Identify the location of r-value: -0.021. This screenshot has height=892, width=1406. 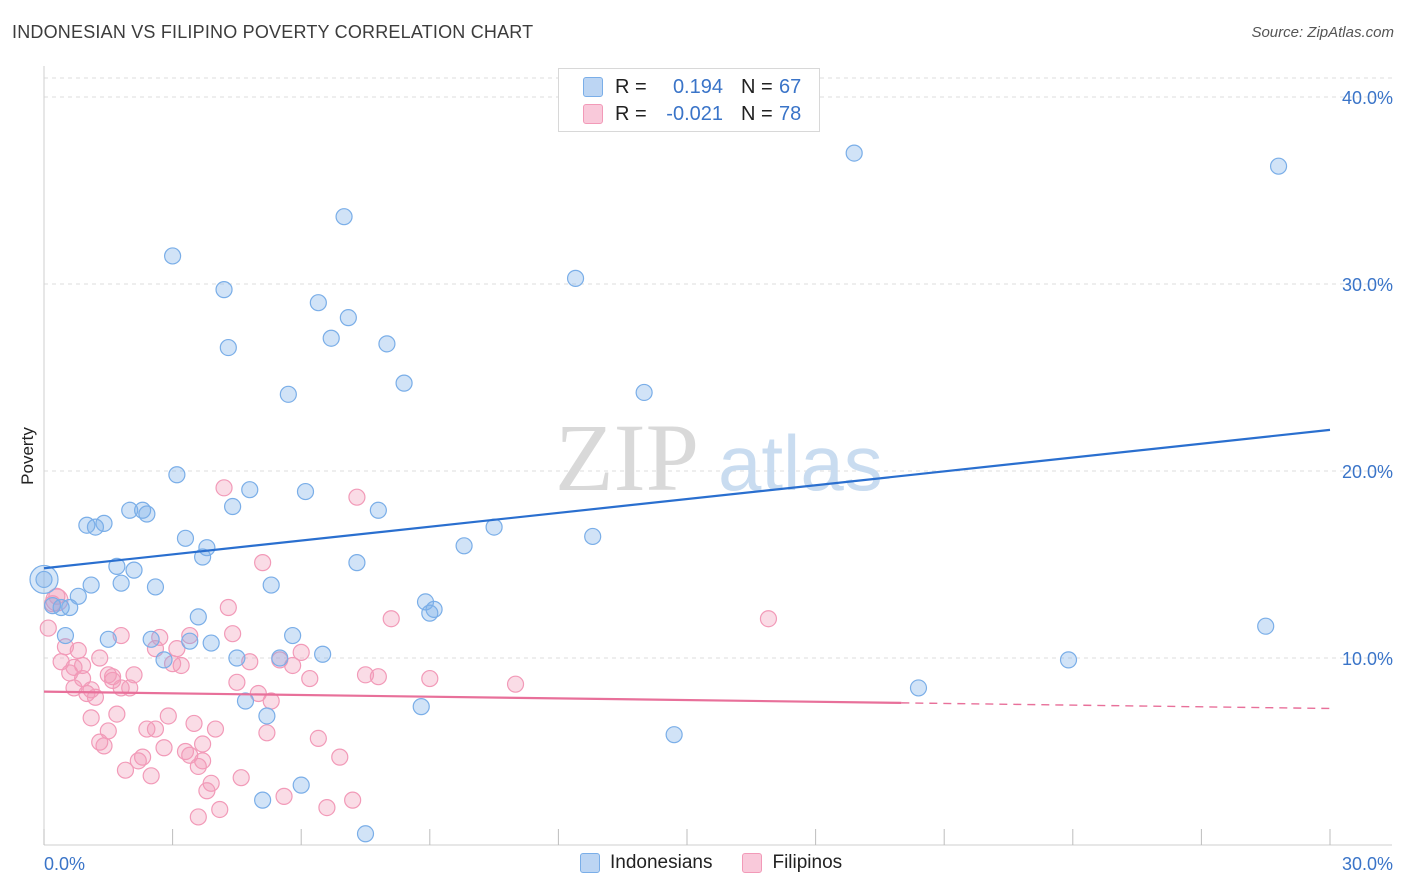
(694, 113).